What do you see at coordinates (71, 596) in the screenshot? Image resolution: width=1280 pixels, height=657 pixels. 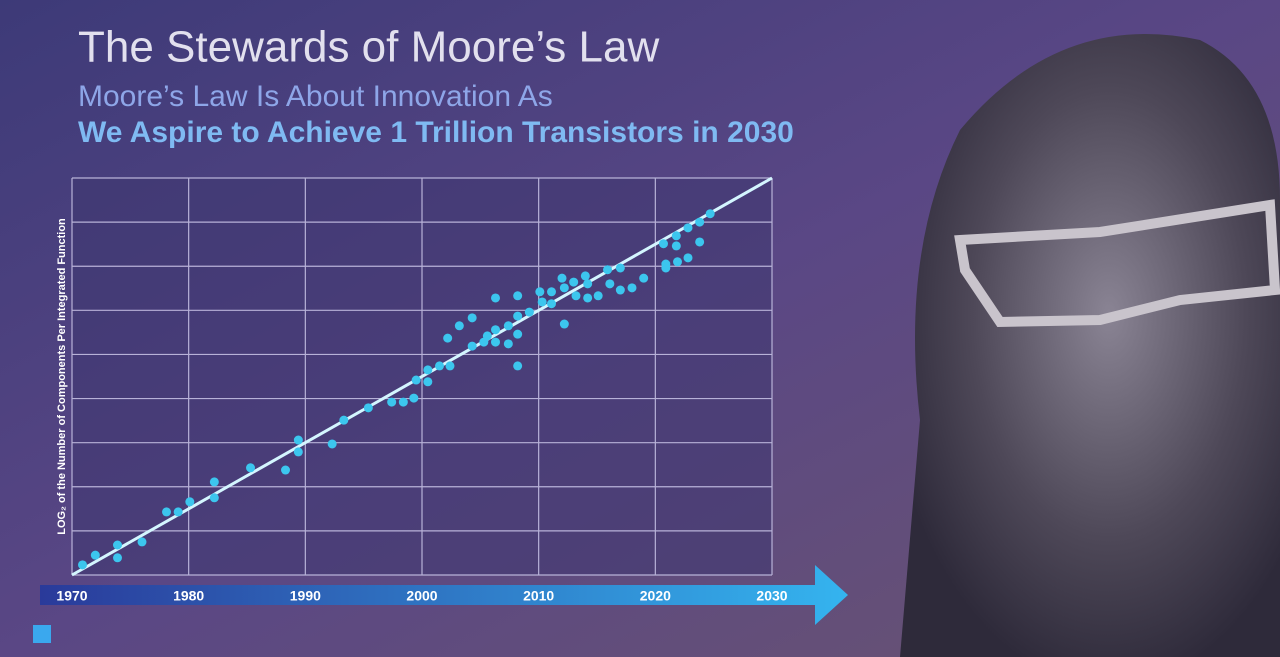 I see `x-tick-label: 1970` at bounding box center [71, 596].